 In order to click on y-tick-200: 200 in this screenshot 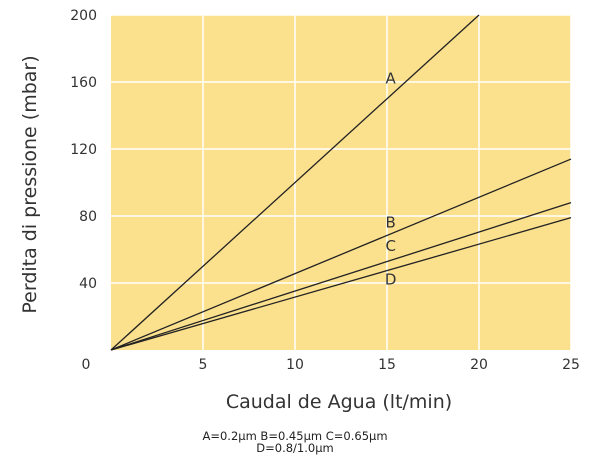, I will do `click(83, 16)`.